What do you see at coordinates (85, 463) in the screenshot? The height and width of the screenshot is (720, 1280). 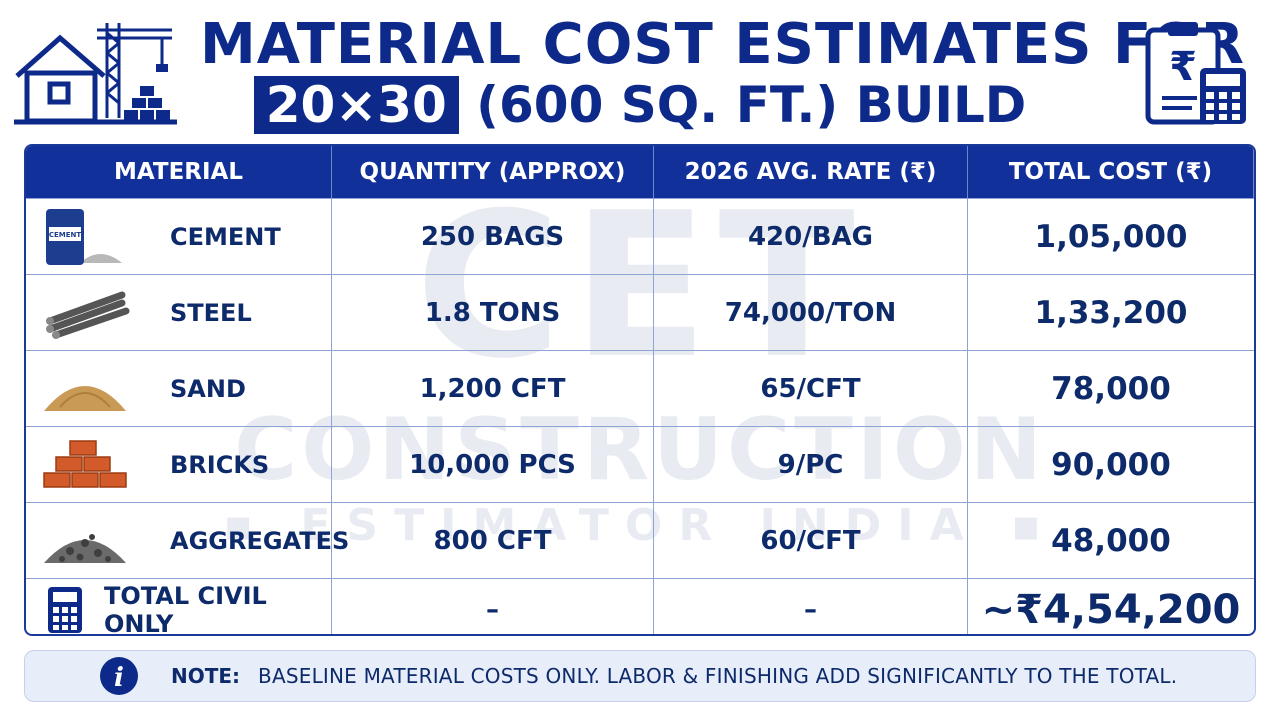 I see `bricks-icon` at bounding box center [85, 463].